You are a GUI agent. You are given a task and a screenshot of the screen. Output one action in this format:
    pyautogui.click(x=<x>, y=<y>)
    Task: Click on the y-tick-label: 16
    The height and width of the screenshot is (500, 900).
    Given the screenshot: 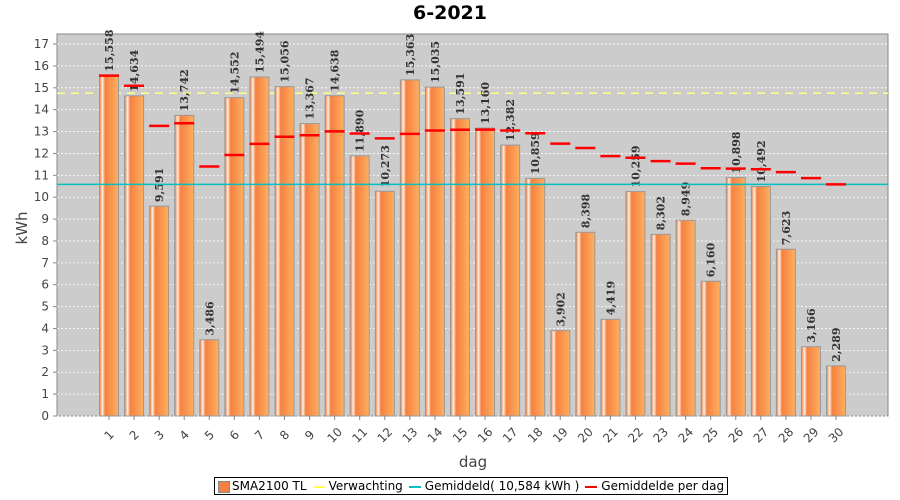 What is the action you would take?
    pyautogui.click(x=41, y=66)
    